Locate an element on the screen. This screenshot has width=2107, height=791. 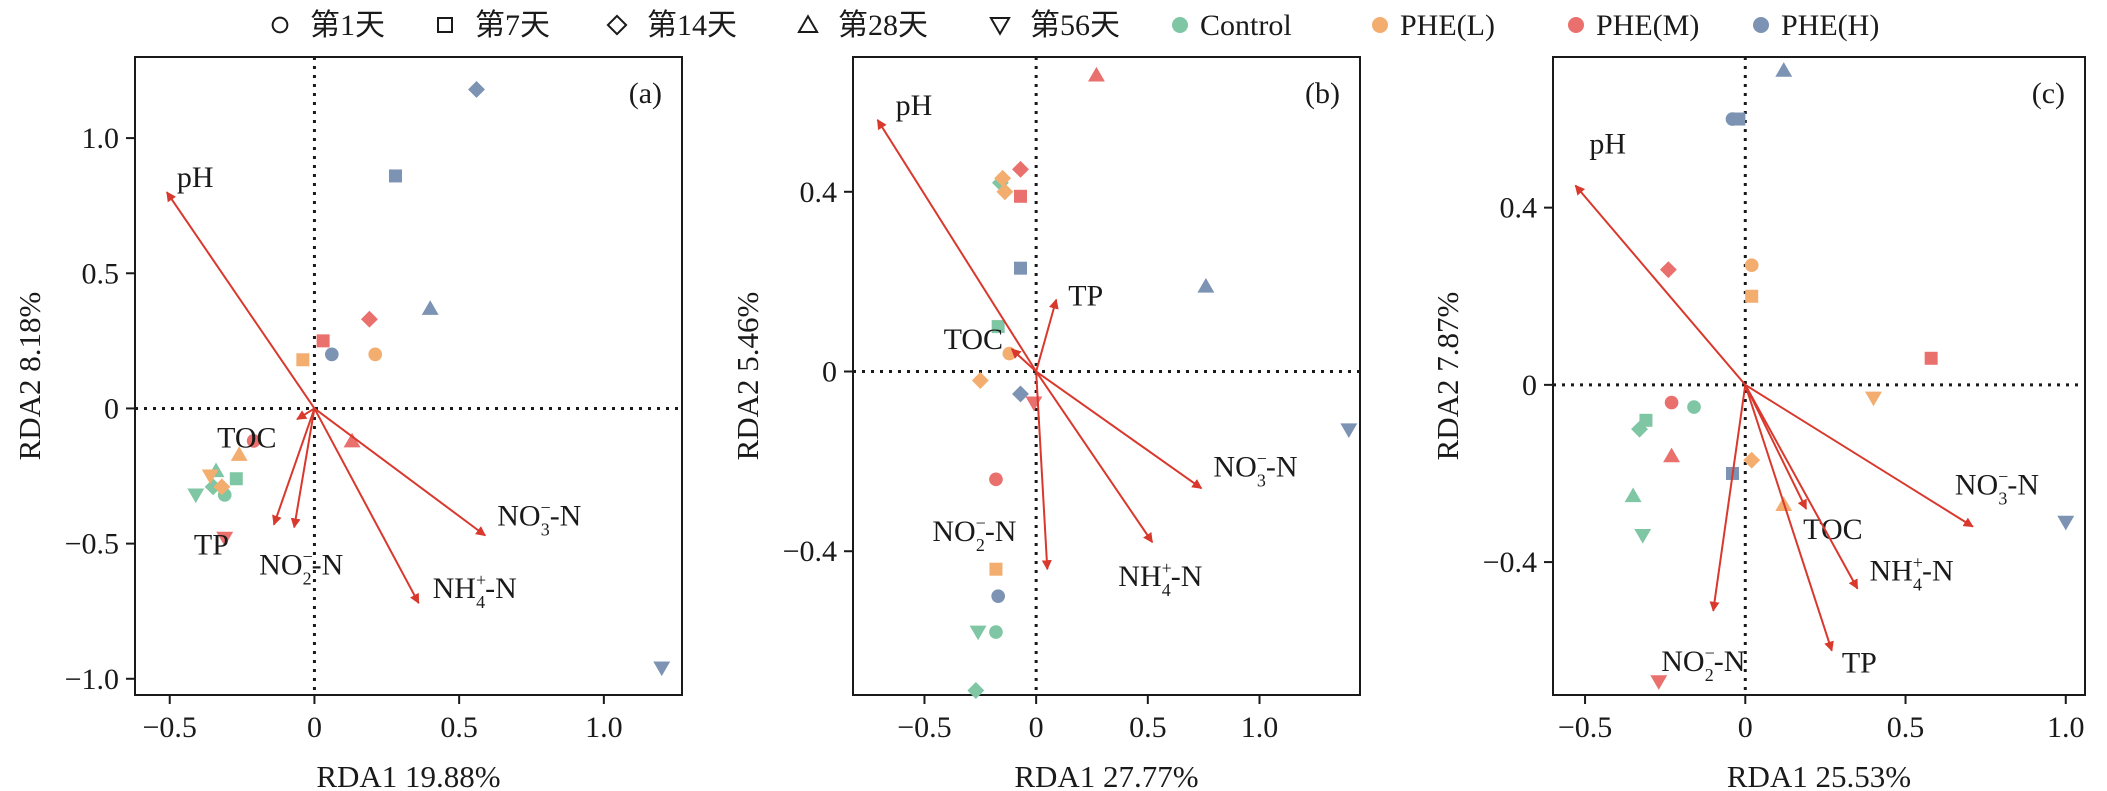
legend-item-triangle-down: 第56天 is located at coordinates (1054, 25).